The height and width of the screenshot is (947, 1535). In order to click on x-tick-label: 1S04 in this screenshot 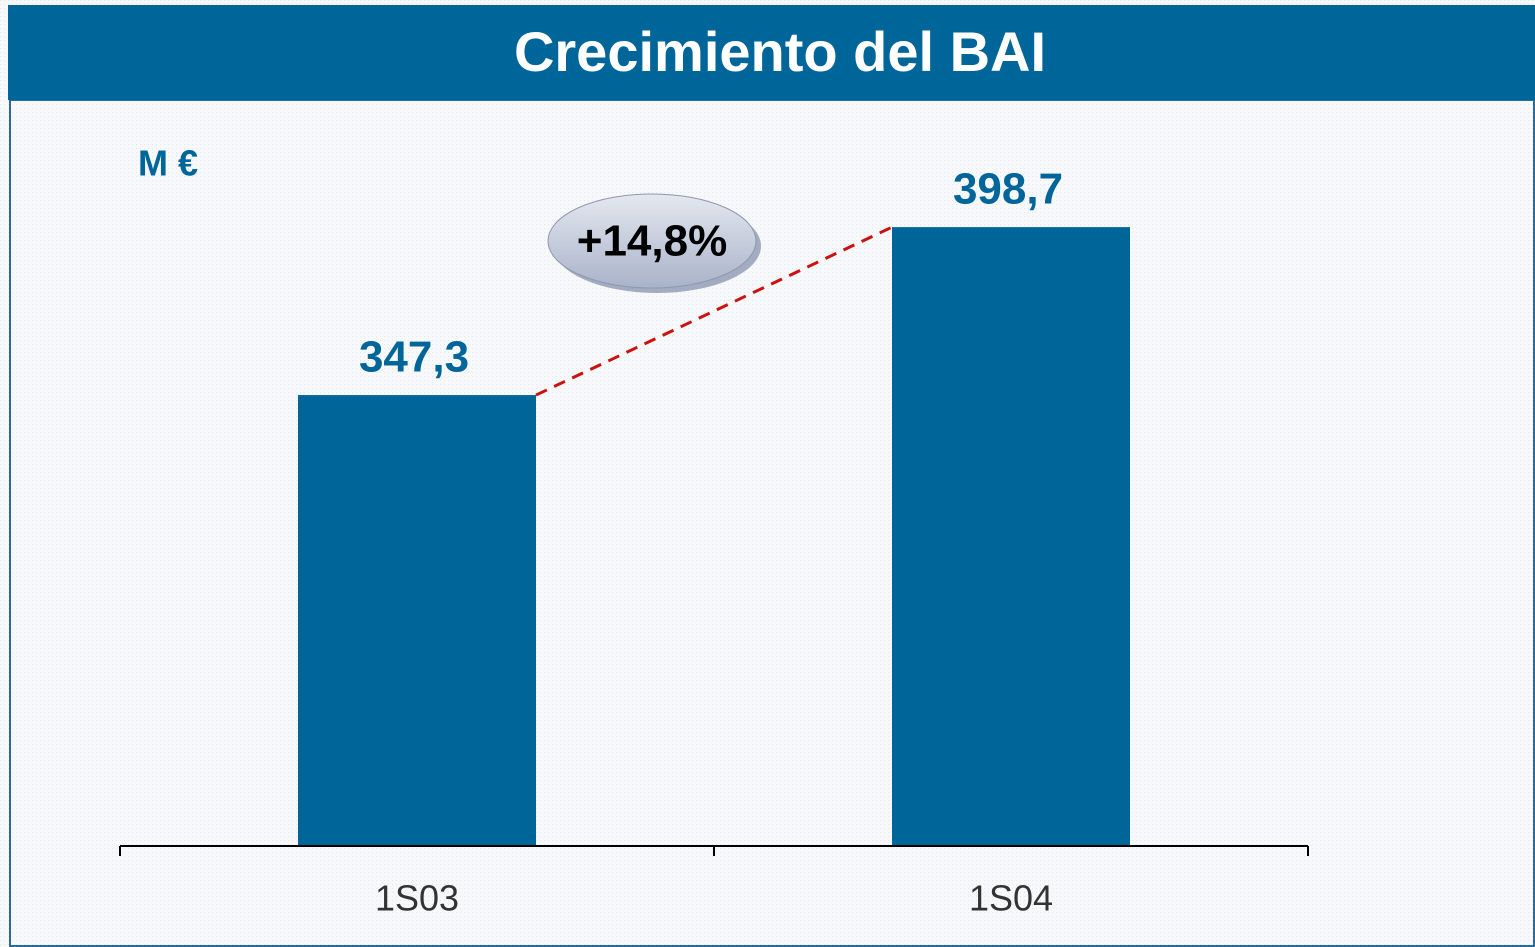, I will do `click(1011, 898)`.